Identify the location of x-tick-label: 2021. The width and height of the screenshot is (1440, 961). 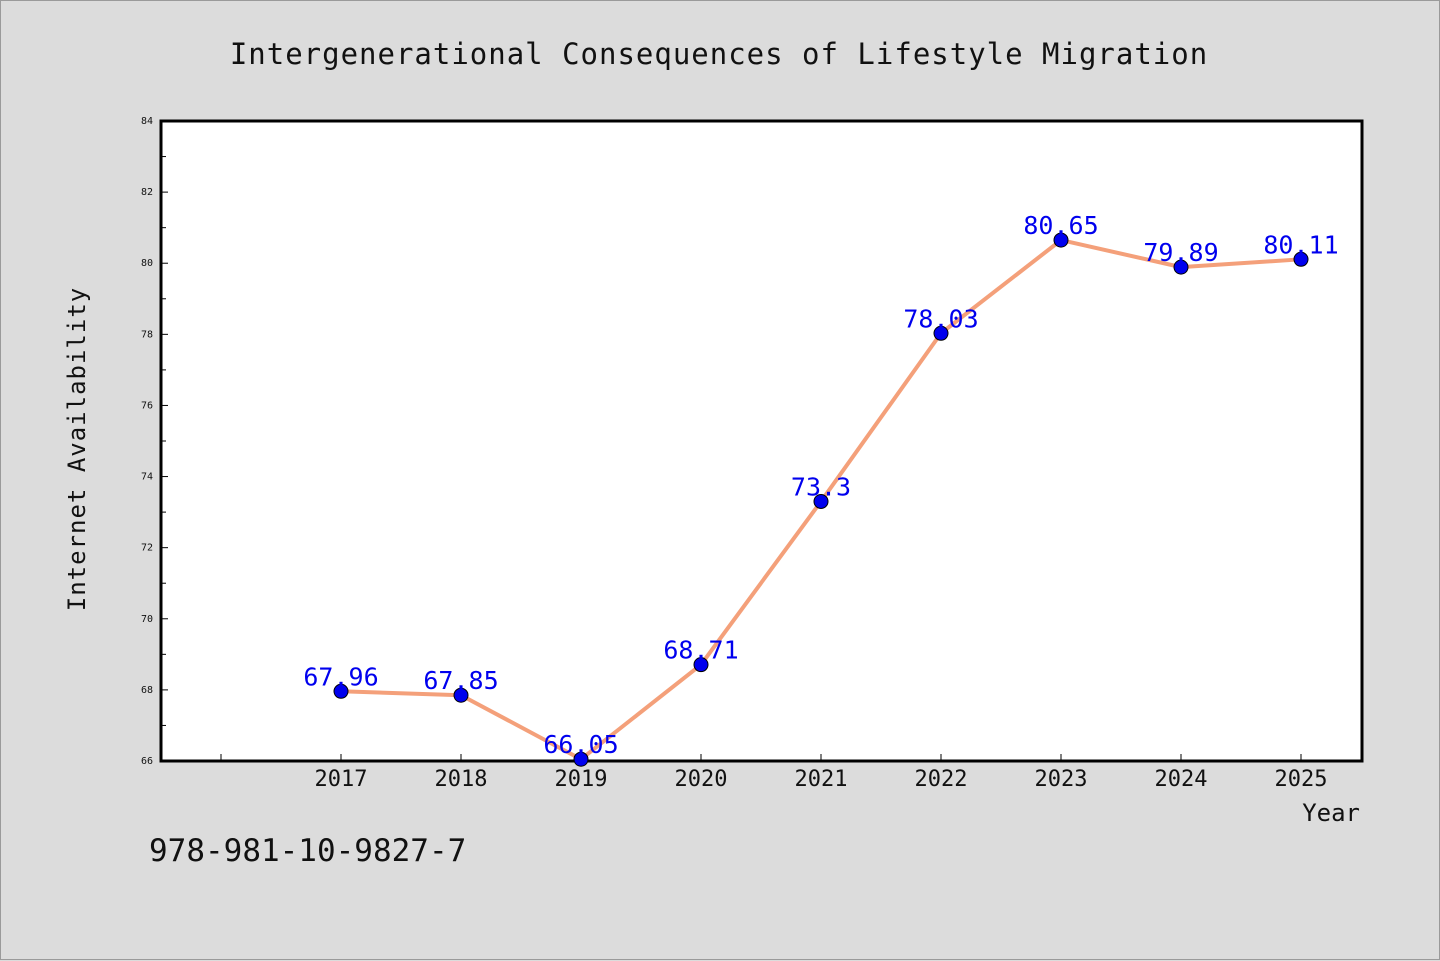
(821, 779).